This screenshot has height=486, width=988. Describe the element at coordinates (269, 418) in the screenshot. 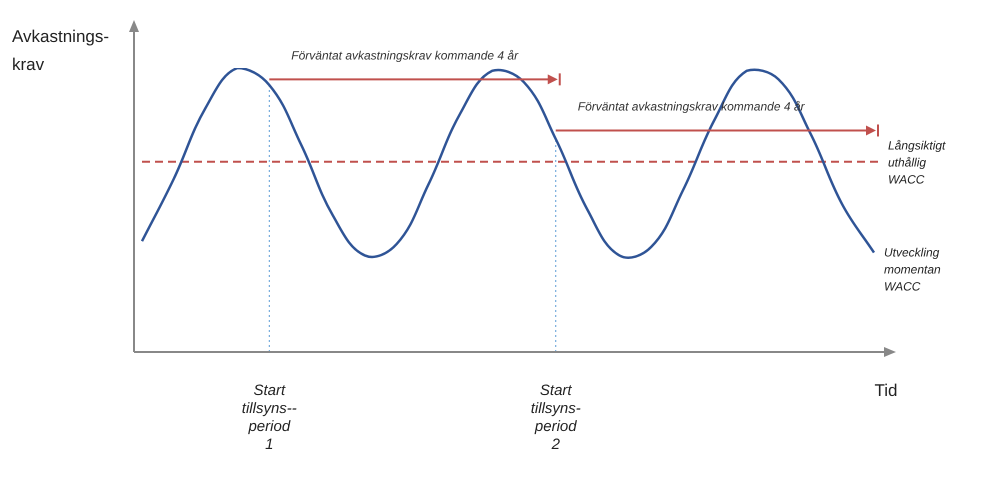

I see `x-tick-label: Start tillsyns-- period 1` at that location.